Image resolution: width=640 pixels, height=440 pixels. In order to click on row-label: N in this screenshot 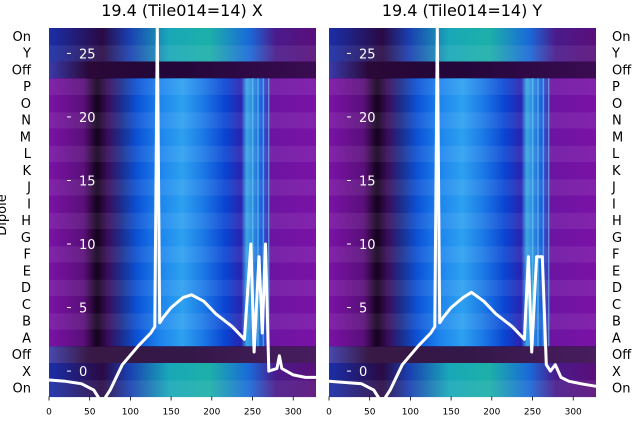, I will do `click(617, 121)`.